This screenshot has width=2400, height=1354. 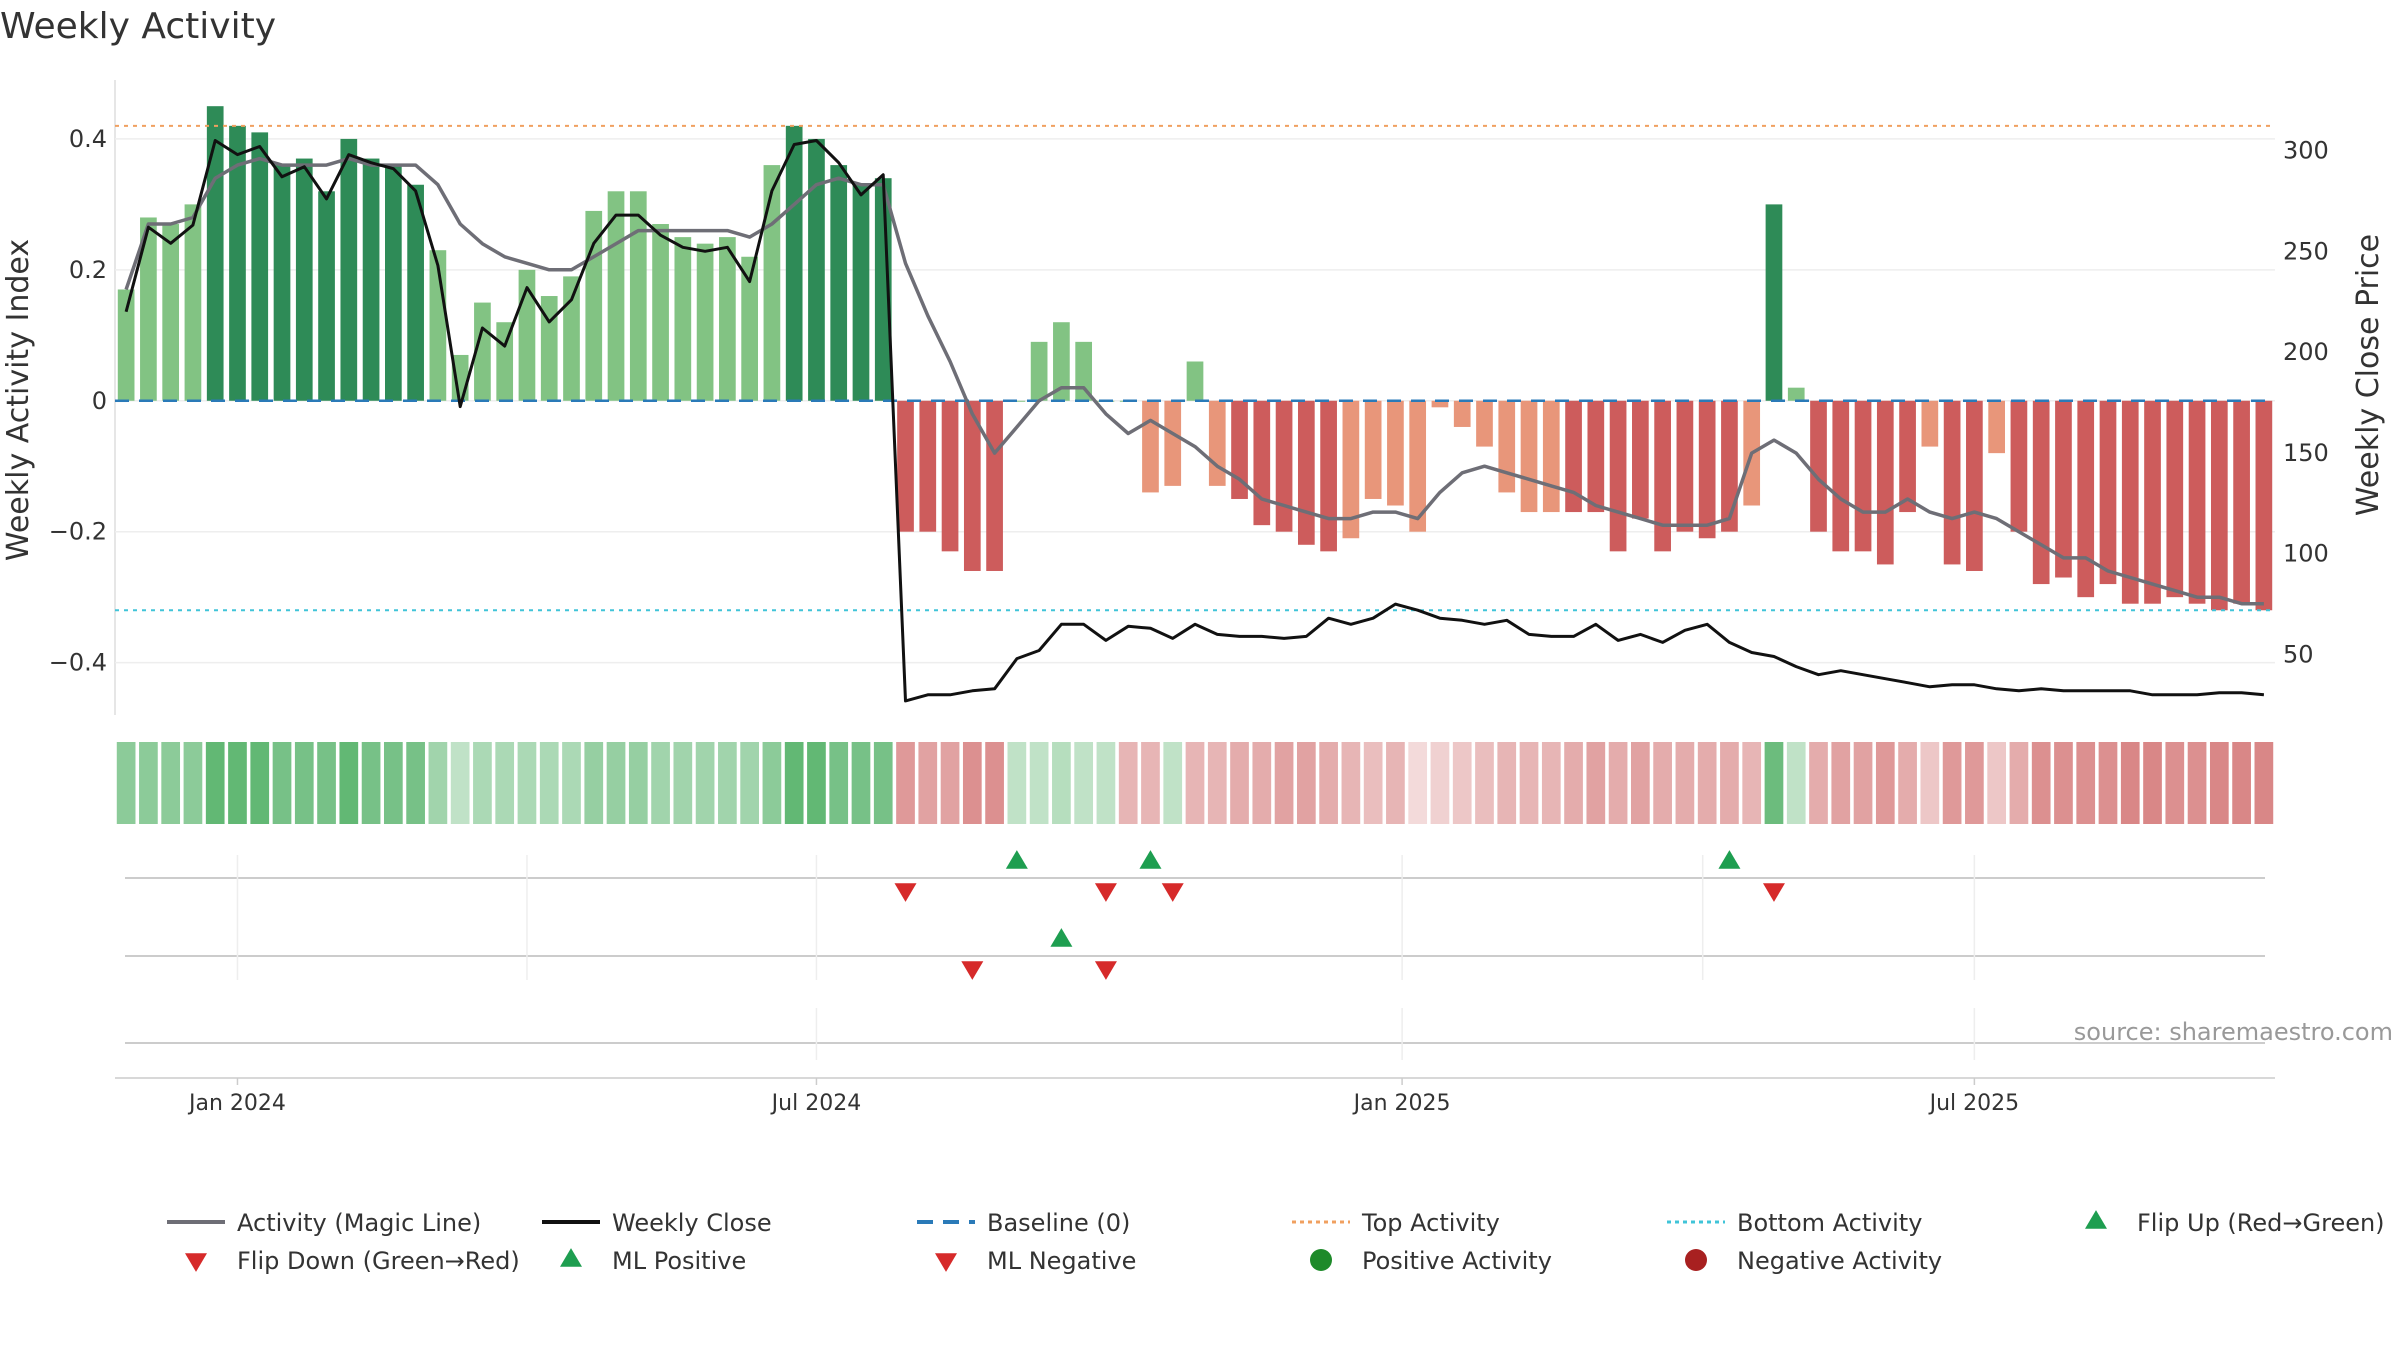 What do you see at coordinates (1829, 1223) in the screenshot?
I see `legend-label: Bottom Activity` at bounding box center [1829, 1223].